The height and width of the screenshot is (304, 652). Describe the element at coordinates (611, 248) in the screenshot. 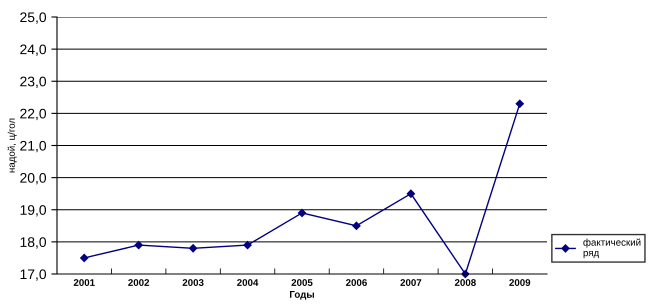

I see `legend-label: фактический ряд` at that location.